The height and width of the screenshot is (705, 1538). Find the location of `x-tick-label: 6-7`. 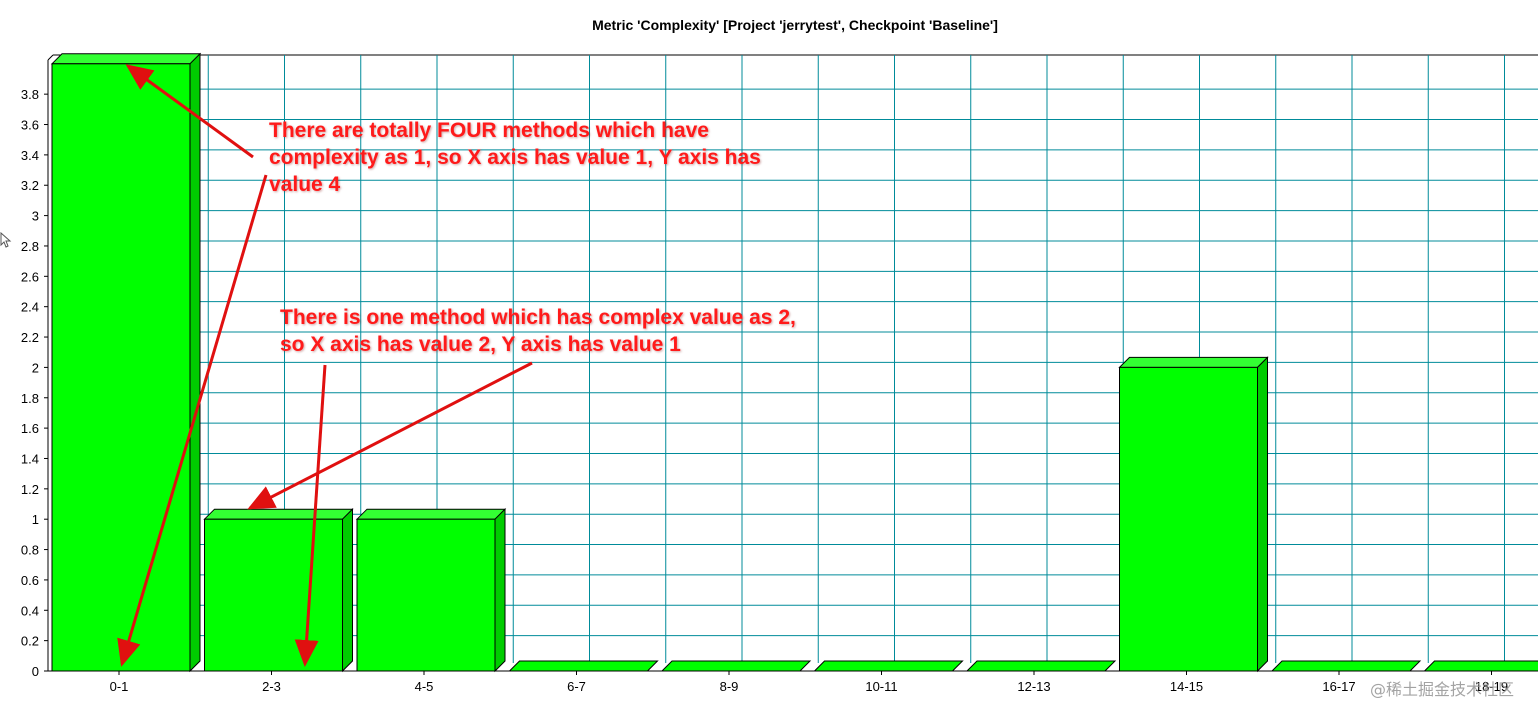

x-tick-label: 6-7 is located at coordinates (576, 686).